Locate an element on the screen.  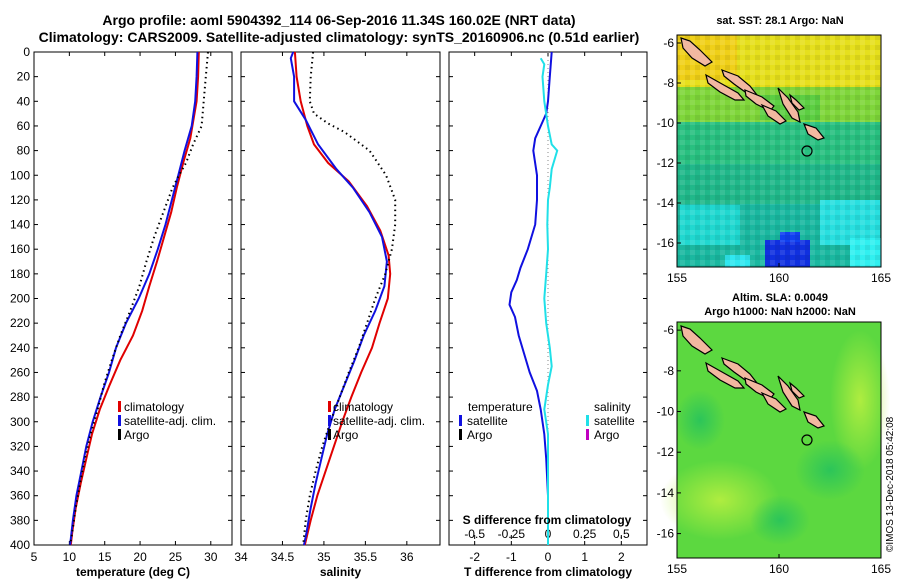
temperature-series-satellite-adj-clim- is located at coordinates (134, 298).